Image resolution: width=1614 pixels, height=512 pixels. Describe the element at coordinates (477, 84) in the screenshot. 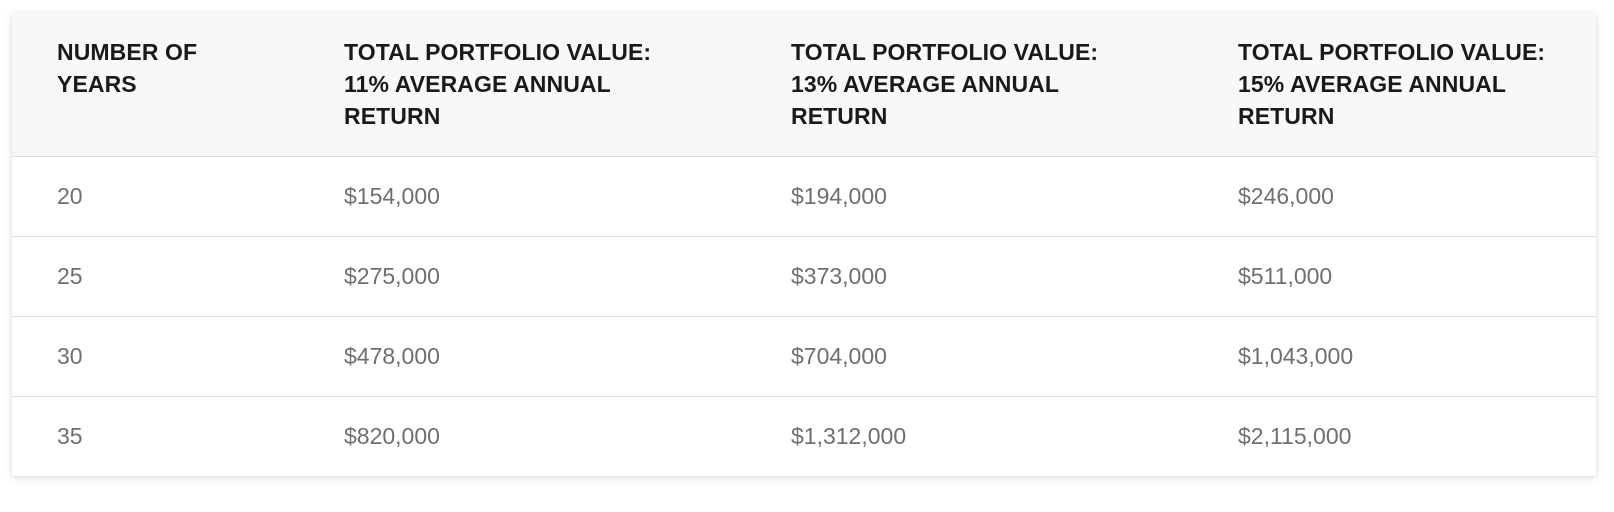

I see `header-line: 11% AVERAGE ANNUAL` at that location.